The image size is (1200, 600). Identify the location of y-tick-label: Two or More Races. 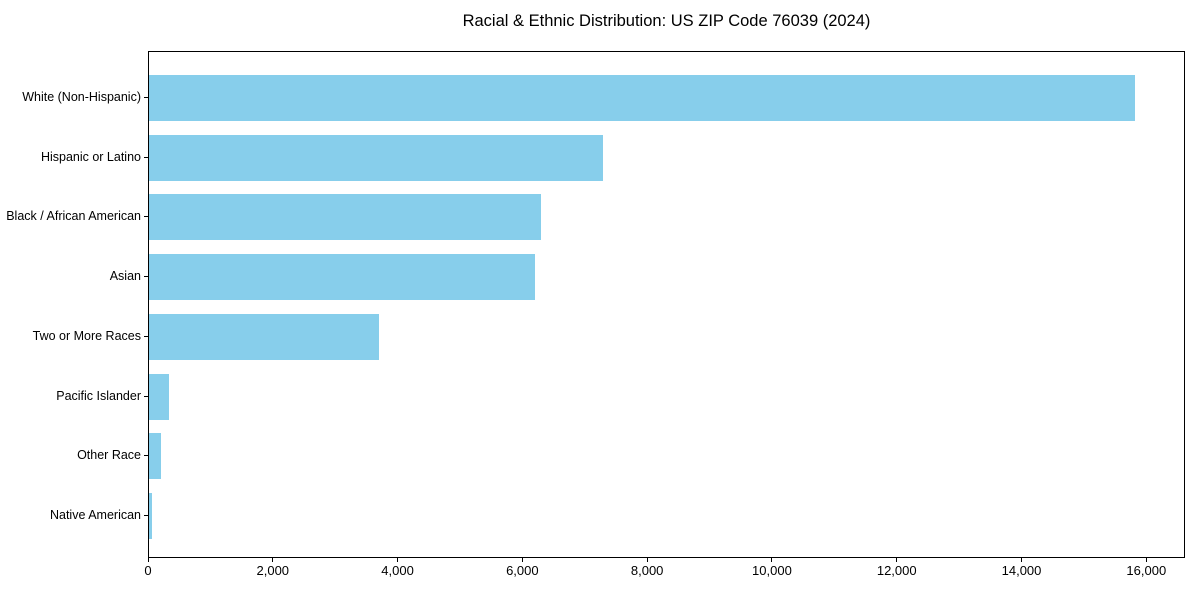
(86, 335).